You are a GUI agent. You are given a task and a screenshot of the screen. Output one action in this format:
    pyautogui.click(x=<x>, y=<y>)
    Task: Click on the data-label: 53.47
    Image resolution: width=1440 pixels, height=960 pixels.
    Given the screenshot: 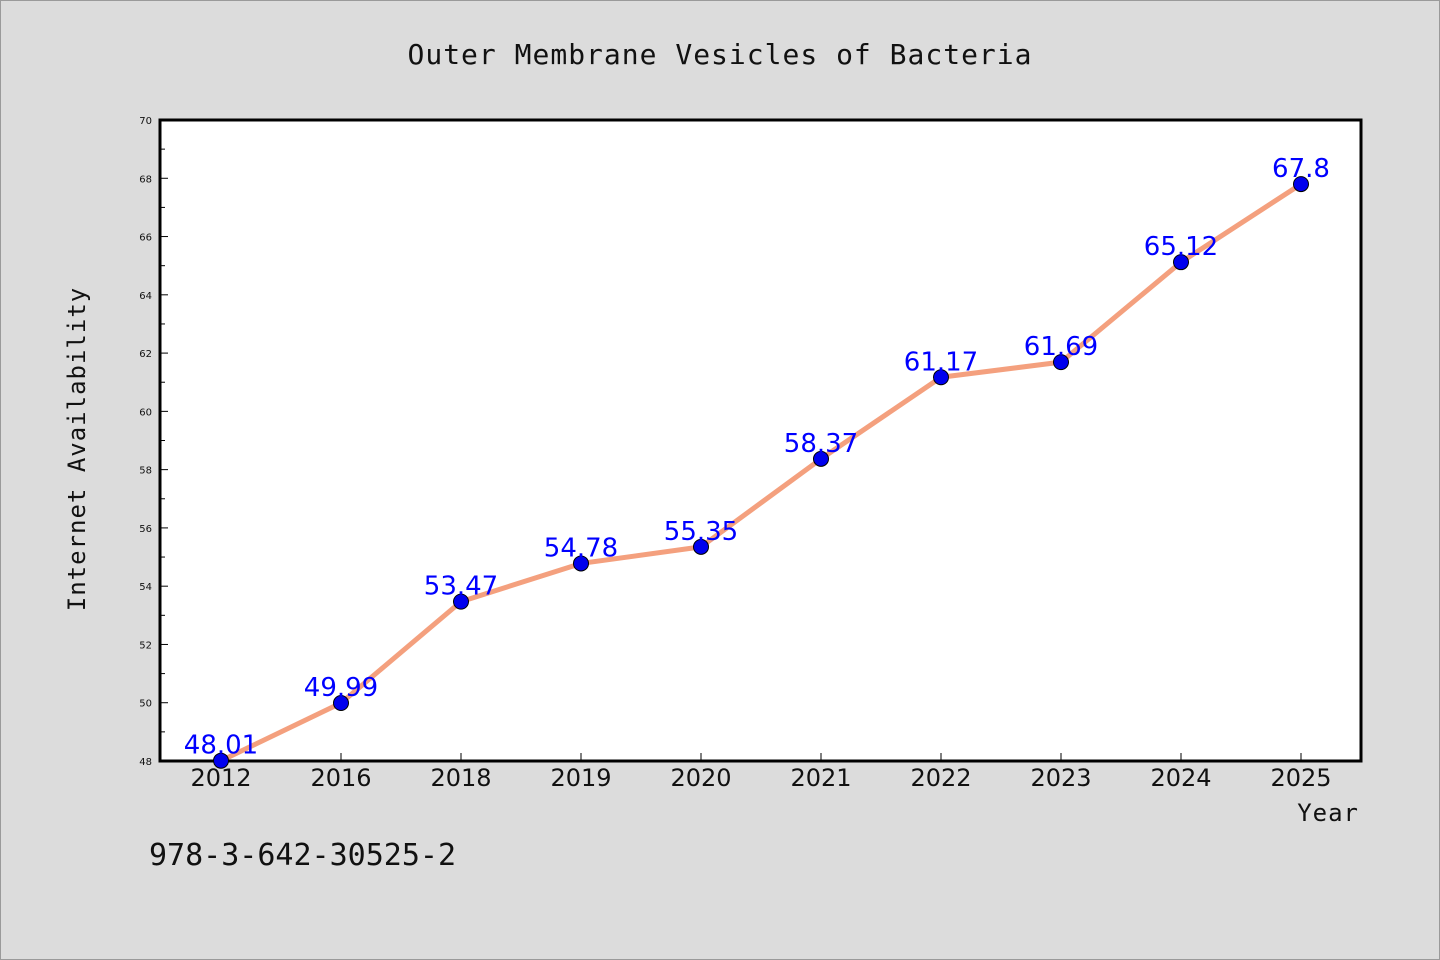 What is the action you would take?
    pyautogui.click(x=461, y=587)
    